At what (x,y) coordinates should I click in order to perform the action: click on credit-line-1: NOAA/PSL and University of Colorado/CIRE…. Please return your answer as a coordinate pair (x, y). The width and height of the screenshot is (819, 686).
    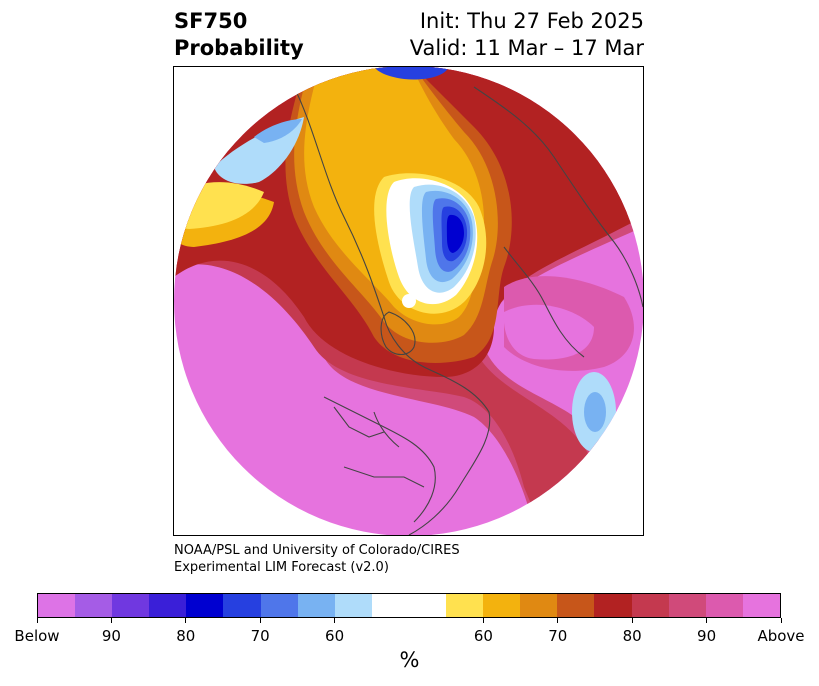
    Looking at the image, I should click on (317, 550).